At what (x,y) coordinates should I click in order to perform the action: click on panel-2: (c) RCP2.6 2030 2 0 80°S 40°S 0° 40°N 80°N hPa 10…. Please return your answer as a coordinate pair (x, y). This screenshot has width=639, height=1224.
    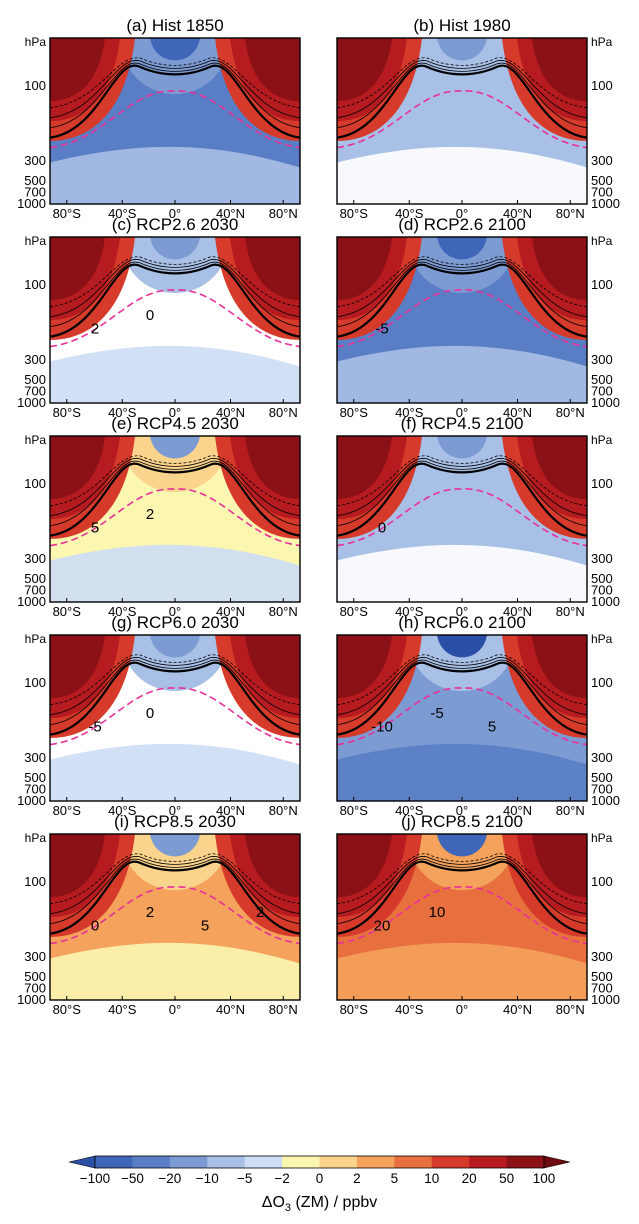
    Looking at the image, I should click on (159, 317).